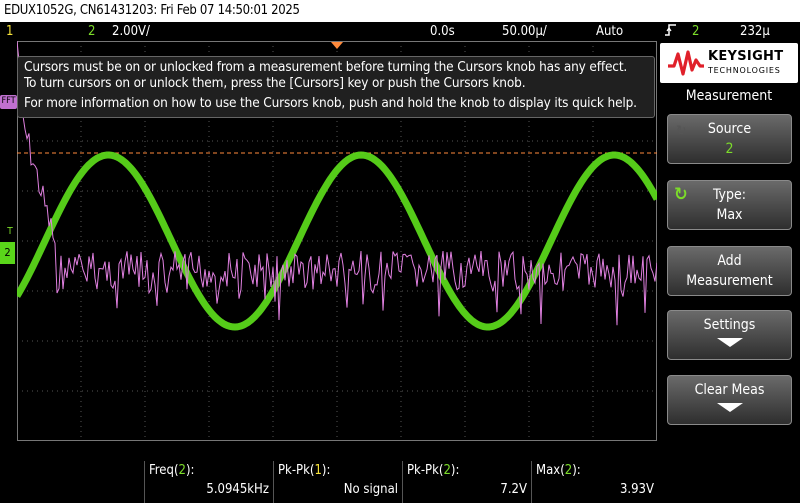 Image resolution: width=800 pixels, height=503 pixels. Describe the element at coordinates (161, 470) in the screenshot. I see `meas-name: Freq` at that location.